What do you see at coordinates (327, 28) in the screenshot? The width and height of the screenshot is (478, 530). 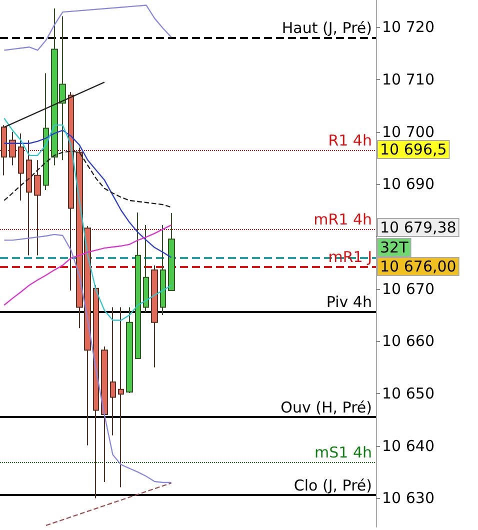 I see `ref-line-label: Haut (J, Pré)` at bounding box center [327, 28].